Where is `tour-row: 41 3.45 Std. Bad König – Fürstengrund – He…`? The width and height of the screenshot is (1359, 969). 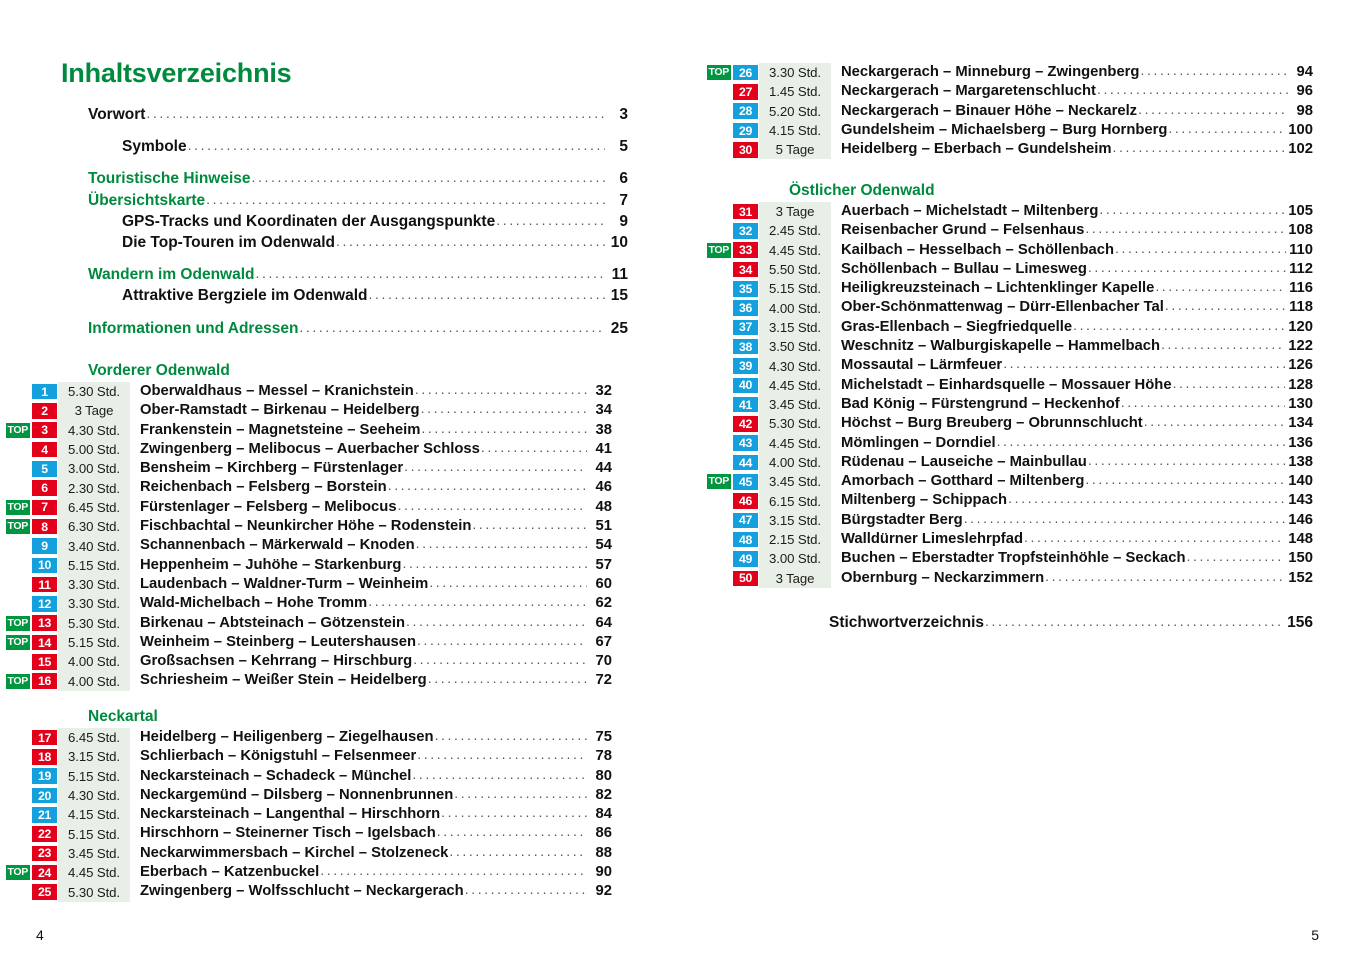 tour-row: 41 3.45 Std. Bad König – Fürstengrund – He… is located at coordinates (1007, 404).